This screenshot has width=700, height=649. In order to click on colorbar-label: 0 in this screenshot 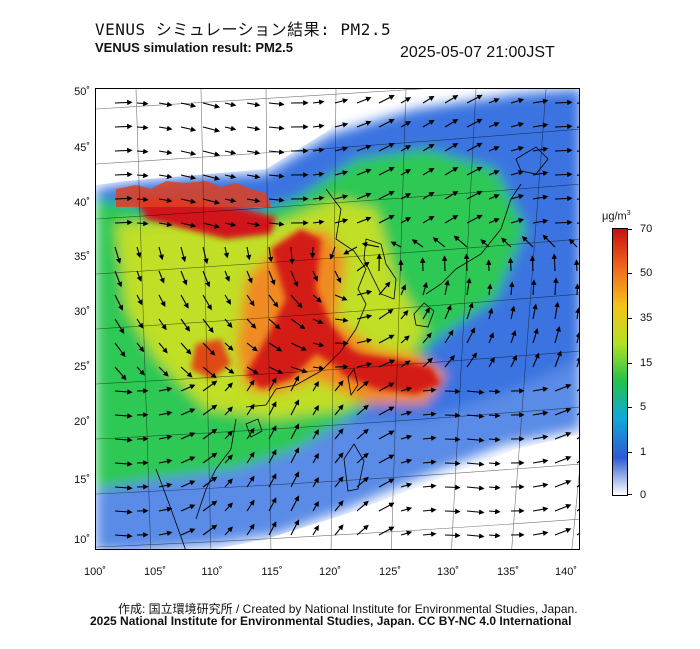, I will do `click(643, 495)`.